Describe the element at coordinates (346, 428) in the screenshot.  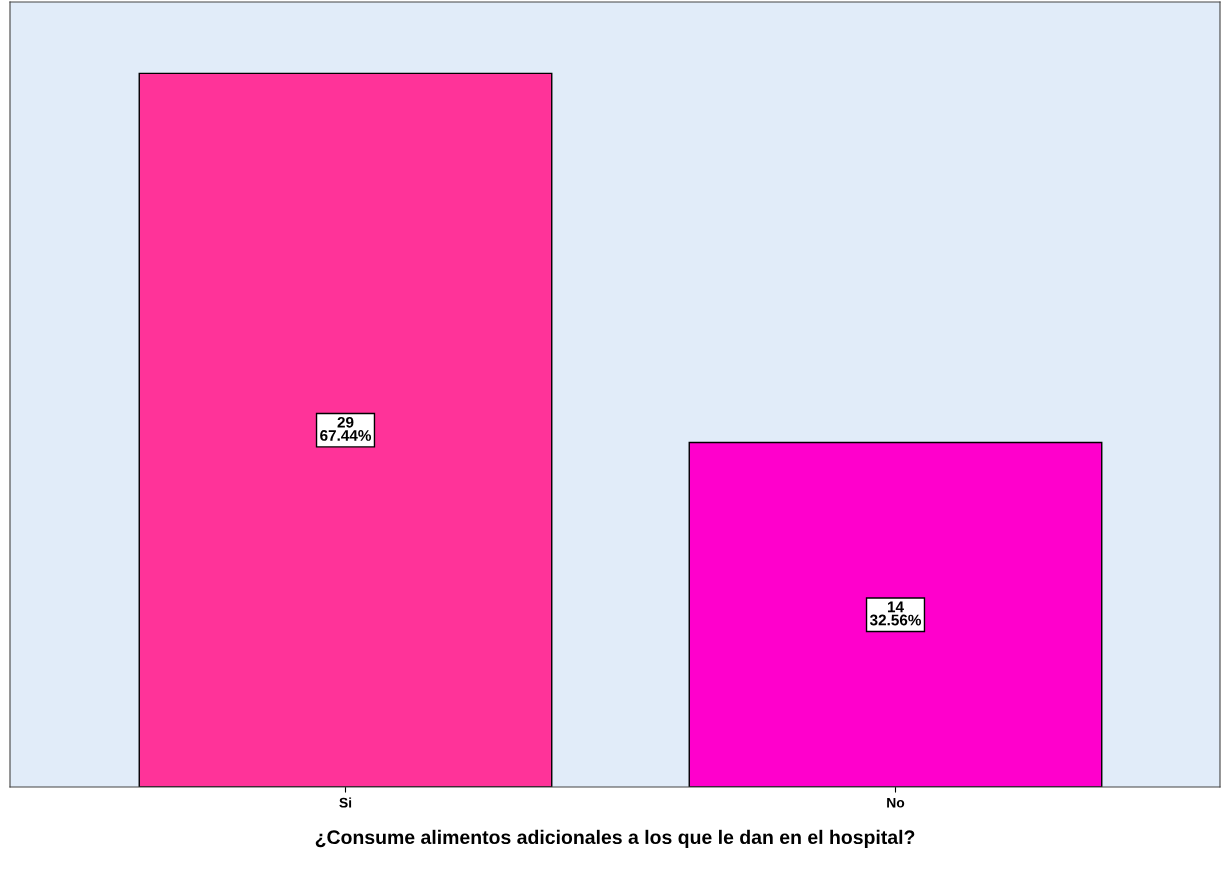
I see `data-label: 29 67.44%` at that location.